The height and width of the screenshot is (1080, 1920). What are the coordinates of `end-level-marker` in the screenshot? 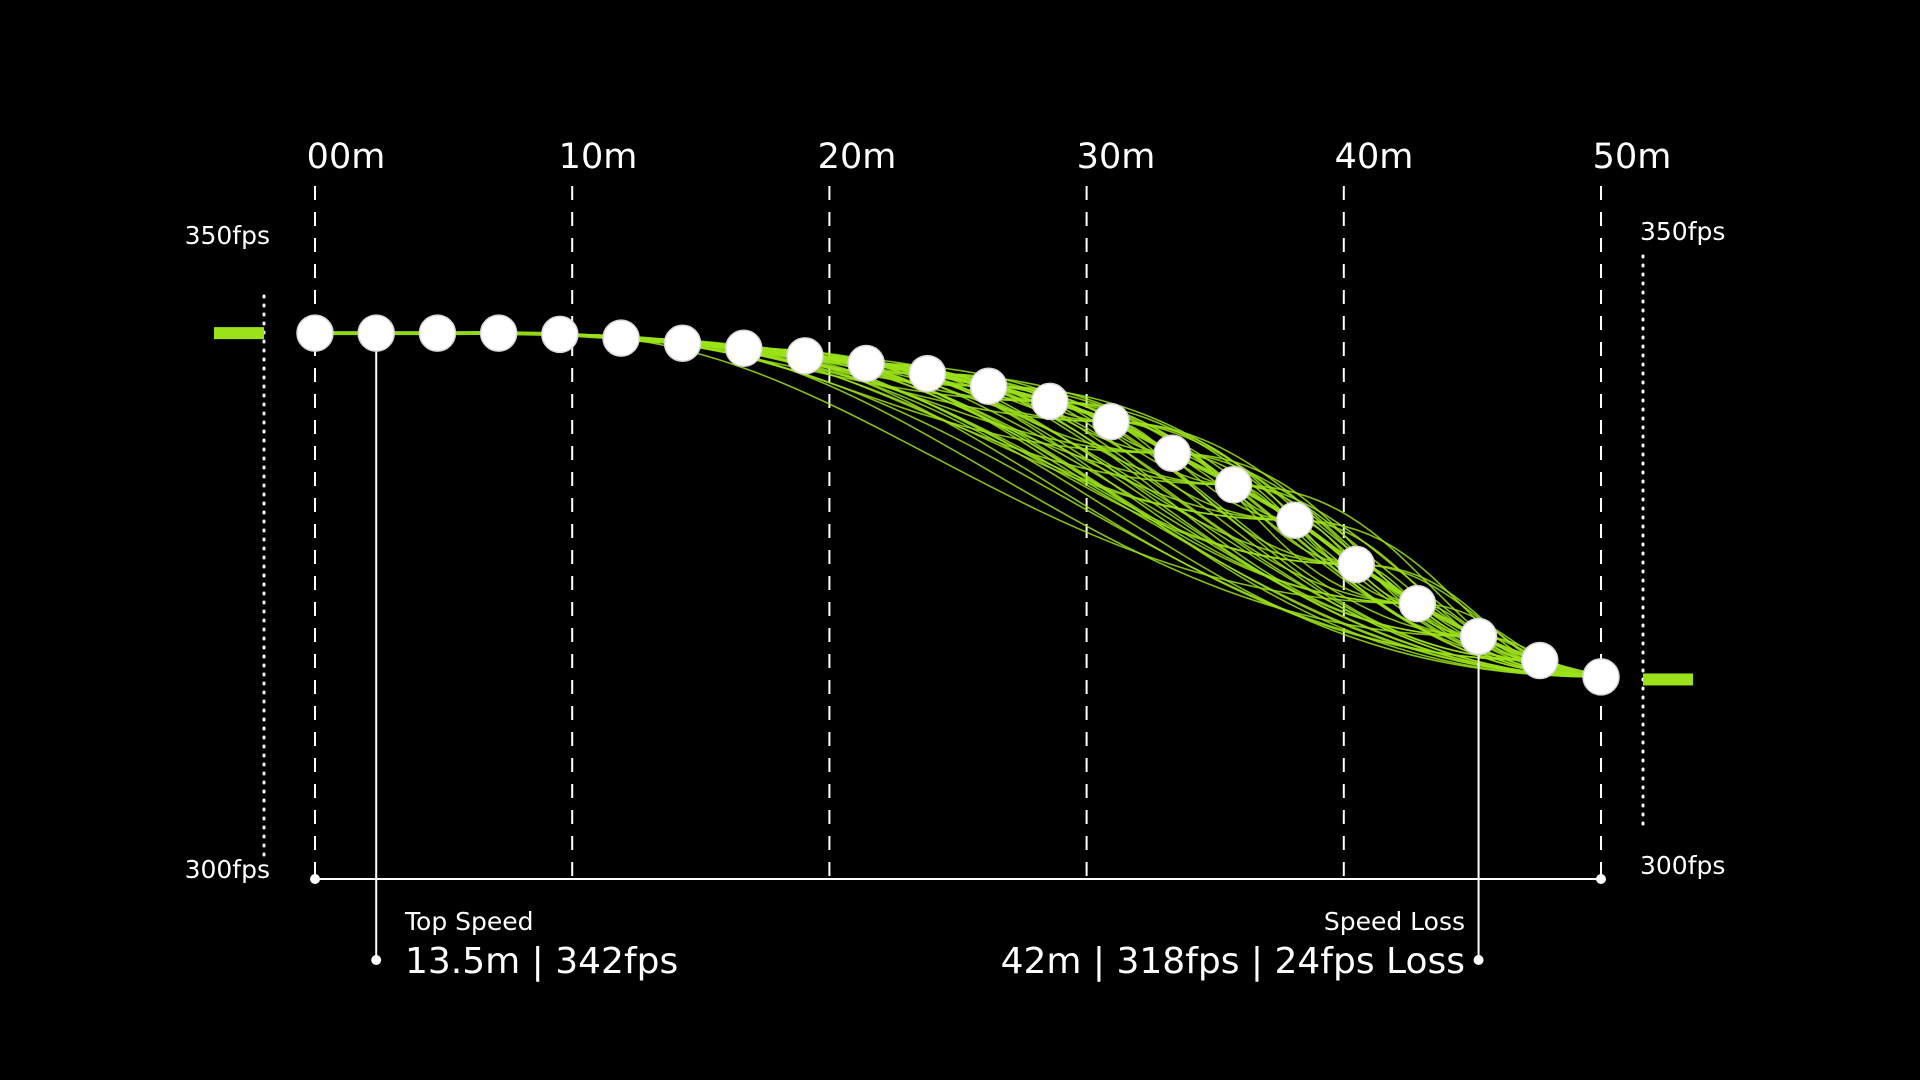 It's located at (1668, 679).